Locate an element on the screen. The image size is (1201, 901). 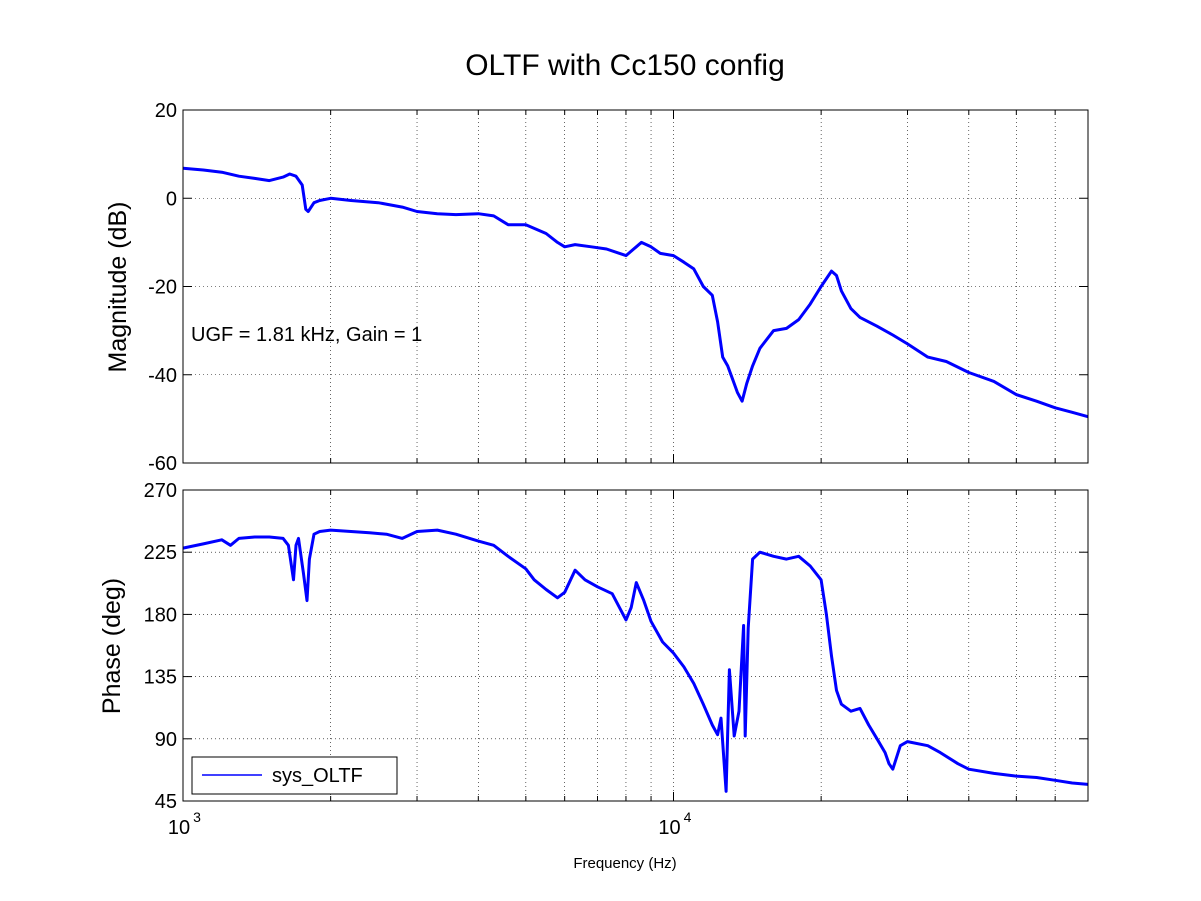
x-axis-label: Frequency (Hz) is located at coordinates (624, 863).